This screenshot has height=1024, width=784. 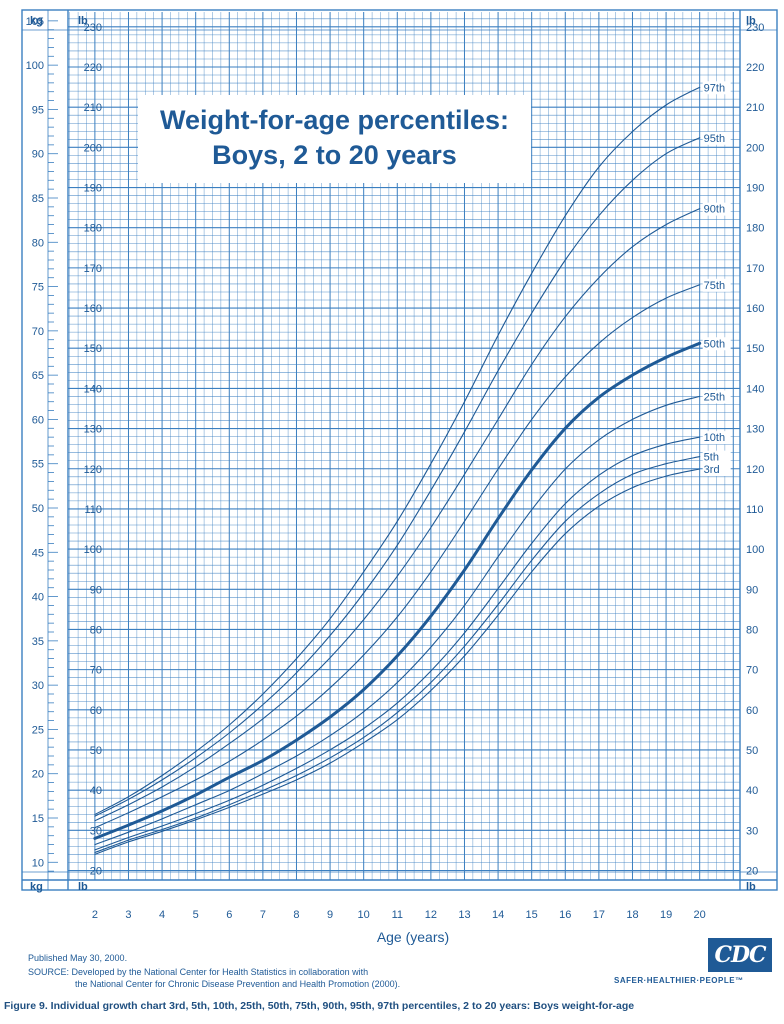 I want to click on kg-tick-label: 95, so click(x=38, y=110).